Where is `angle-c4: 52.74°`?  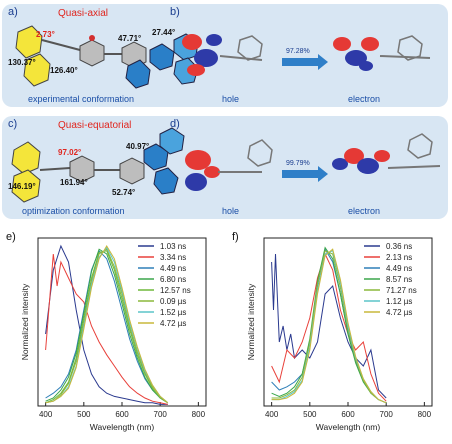
angle-c4: 52.74° is located at coordinates (124, 192).